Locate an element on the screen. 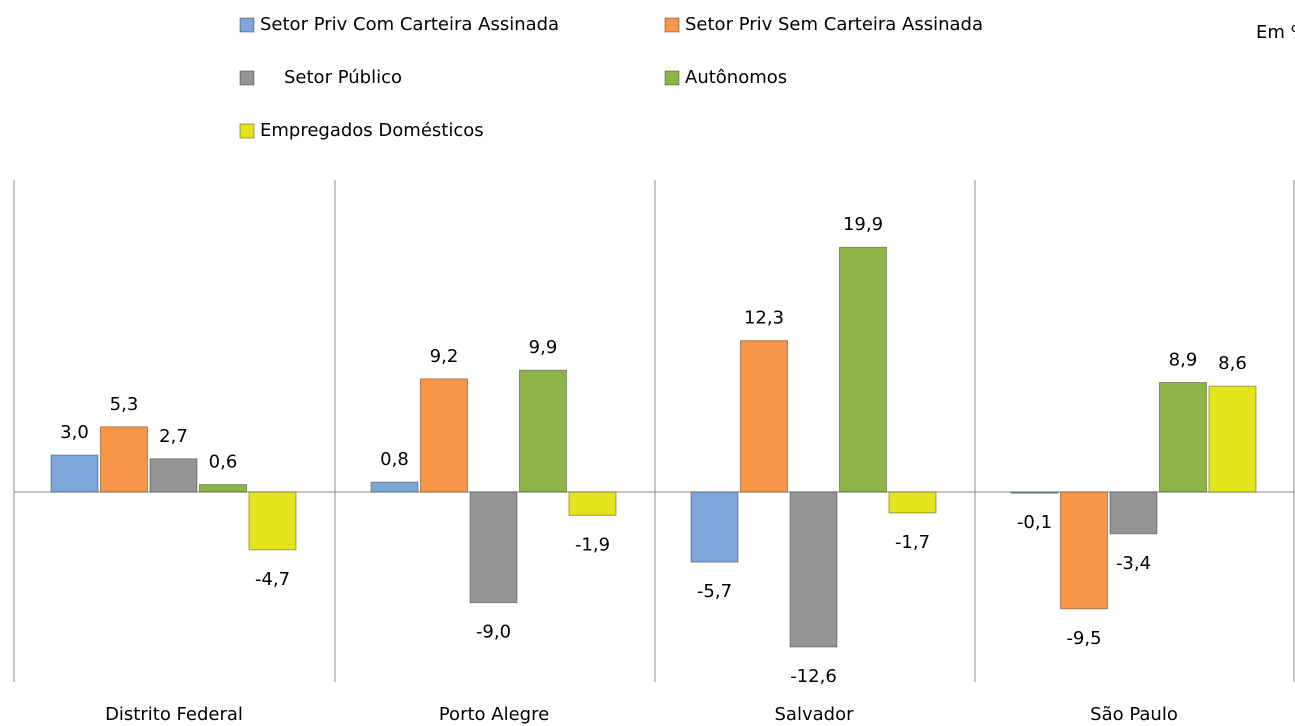 This screenshot has height=726, width=1295. data-label: -0,1 is located at coordinates (1034, 522).